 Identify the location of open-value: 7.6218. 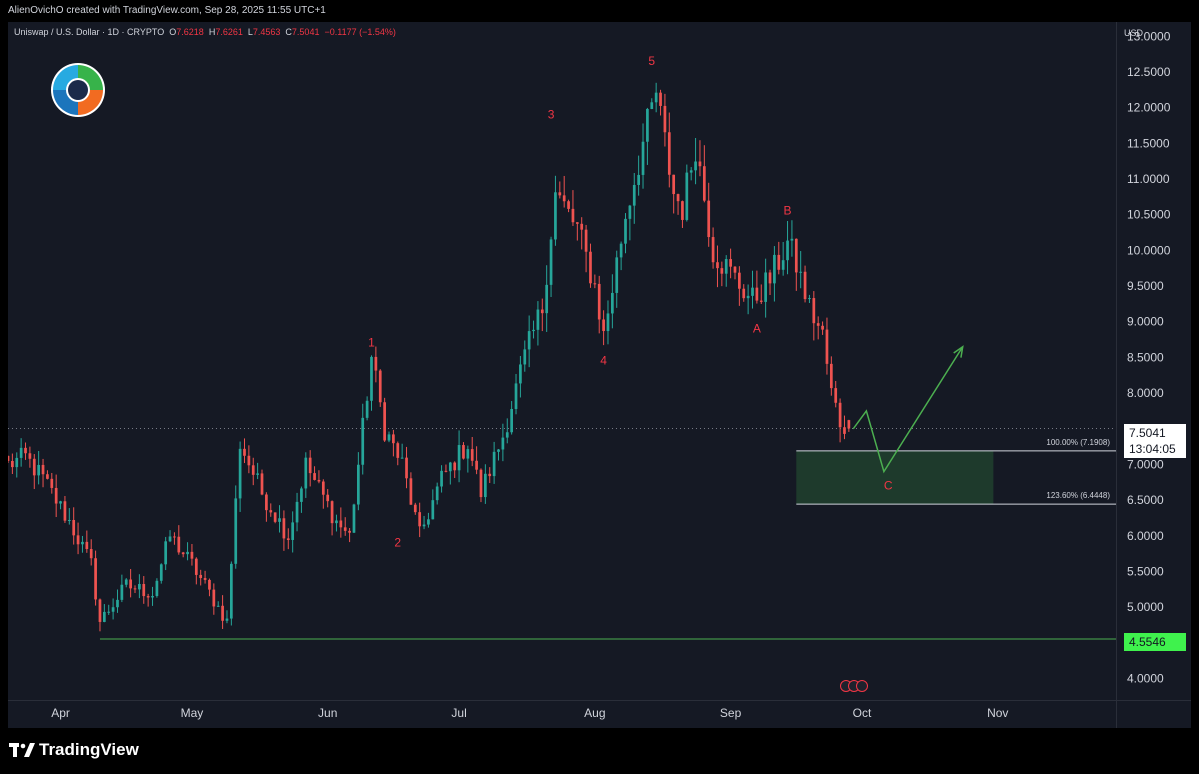
(190, 32).